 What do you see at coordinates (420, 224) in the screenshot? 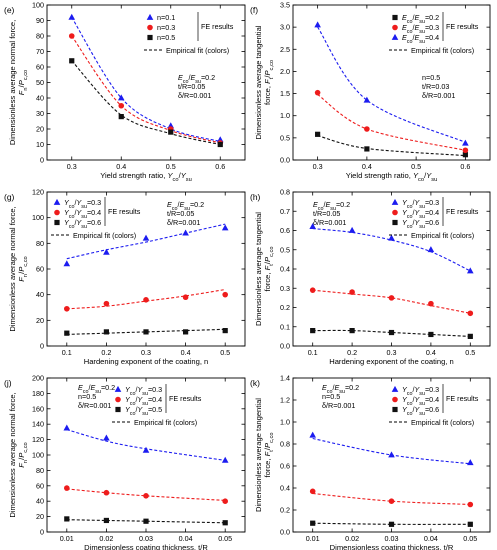
I see `legend-entry-label: Yco/Ysu=0.6` at bounding box center [420, 224].